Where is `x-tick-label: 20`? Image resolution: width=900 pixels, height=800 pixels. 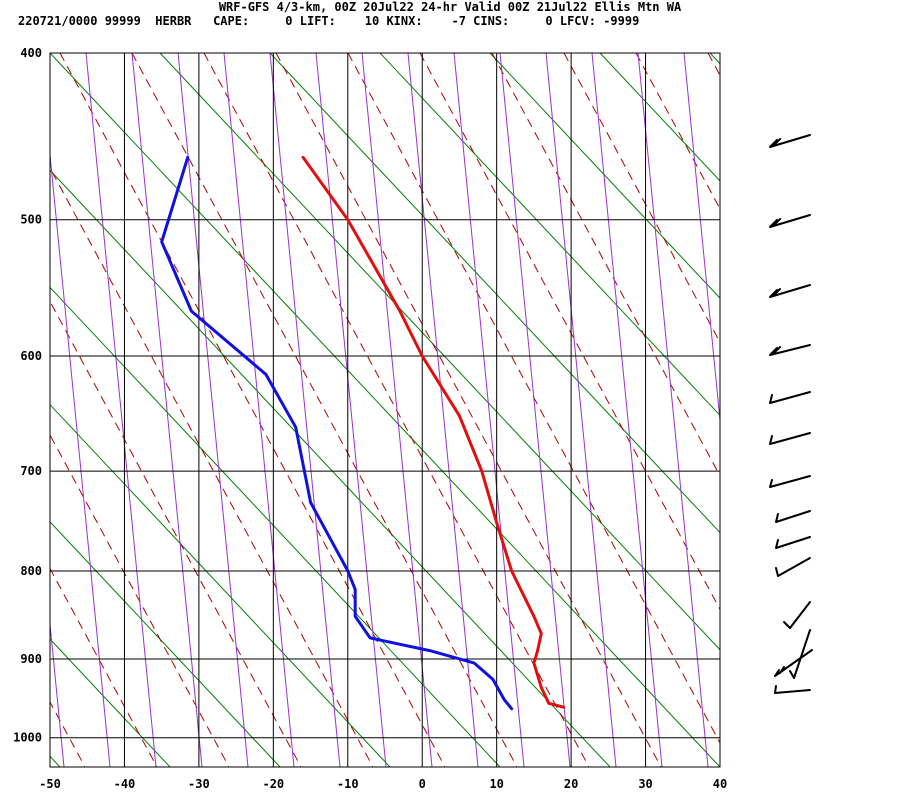 x-tick-label: 20 is located at coordinates (571, 784).